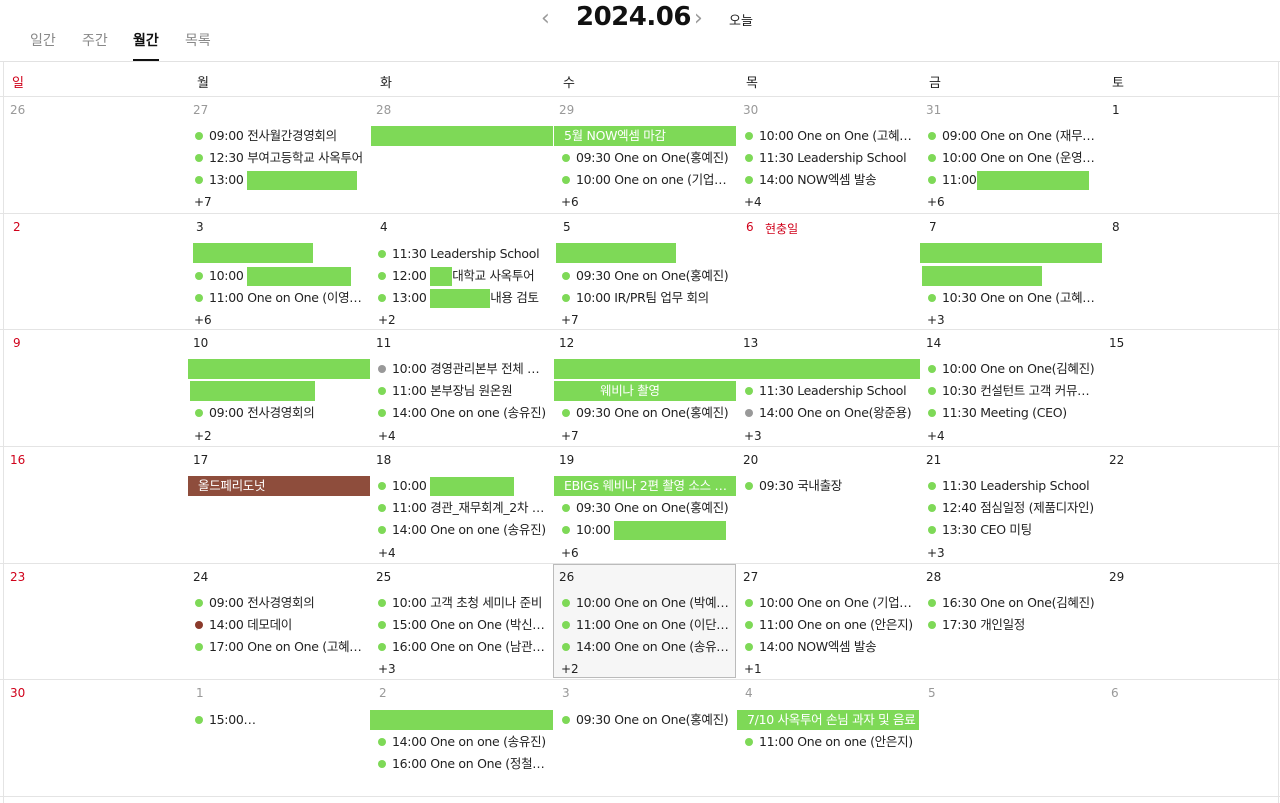 The height and width of the screenshot is (803, 1280). I want to click on date-number: 22, so click(1117, 460).